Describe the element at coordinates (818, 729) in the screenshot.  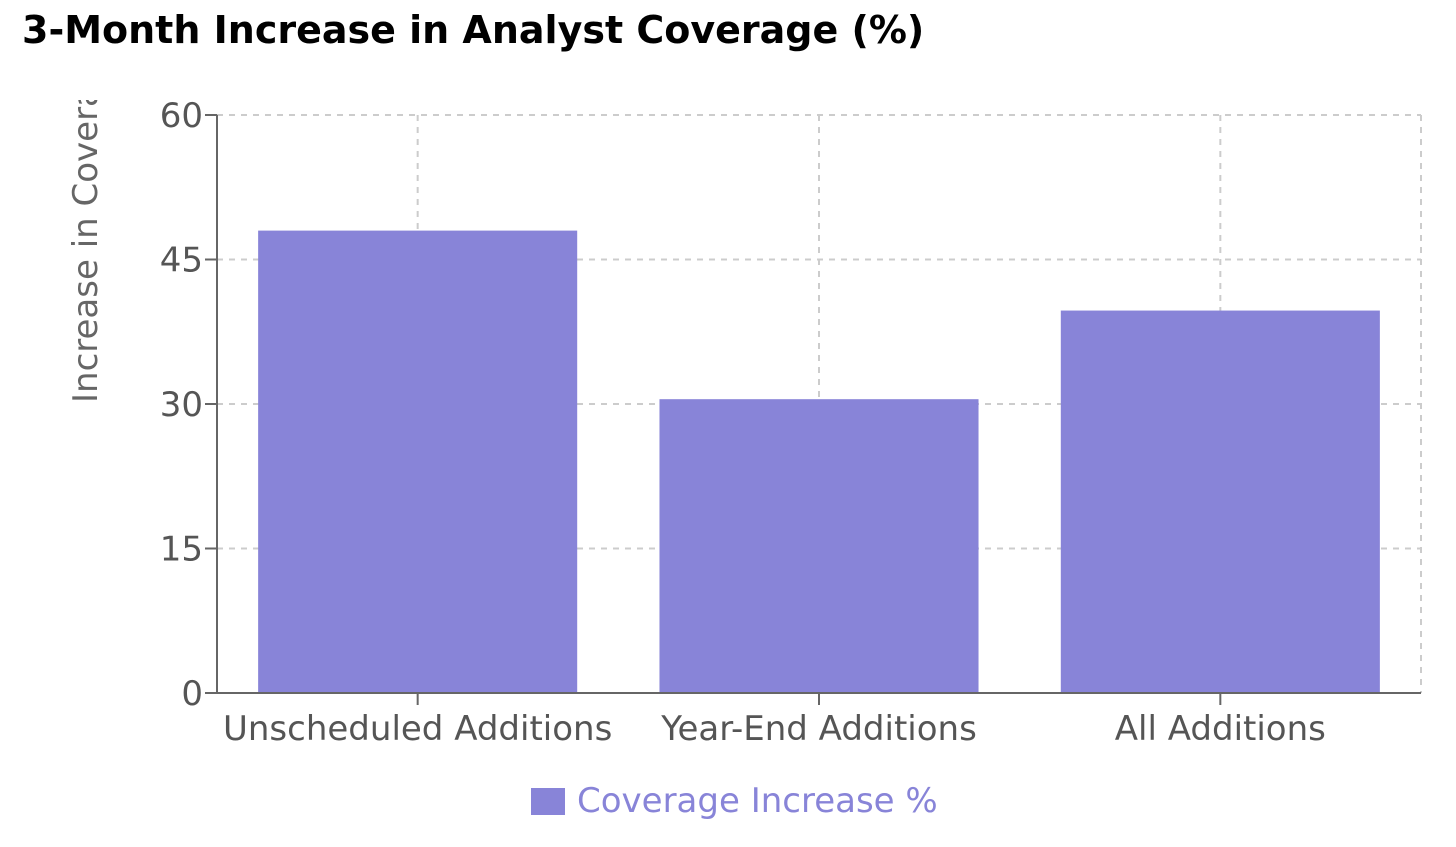
I see `x-tick-label: Year-End Additions` at that location.